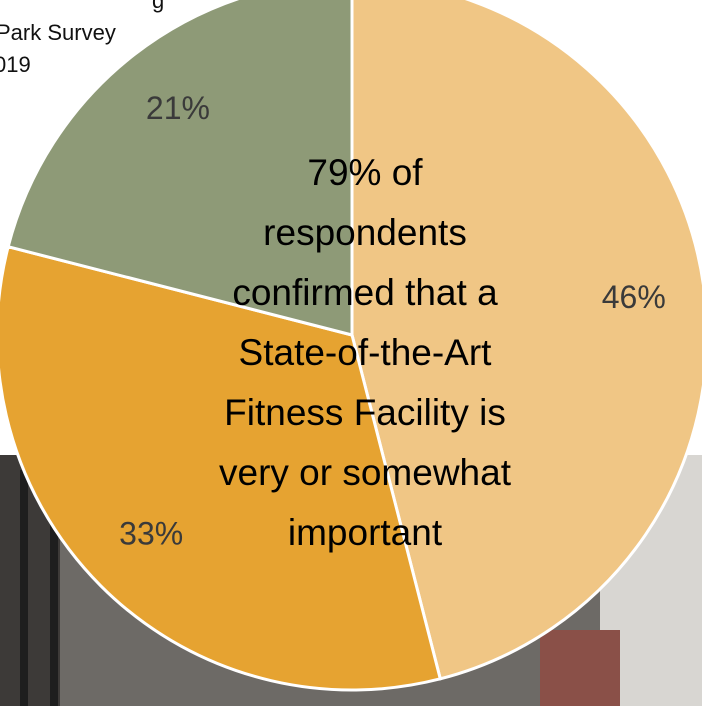 The height and width of the screenshot is (706, 702). What do you see at coordinates (365, 472) in the screenshot?
I see `annotation: very or somewhat` at bounding box center [365, 472].